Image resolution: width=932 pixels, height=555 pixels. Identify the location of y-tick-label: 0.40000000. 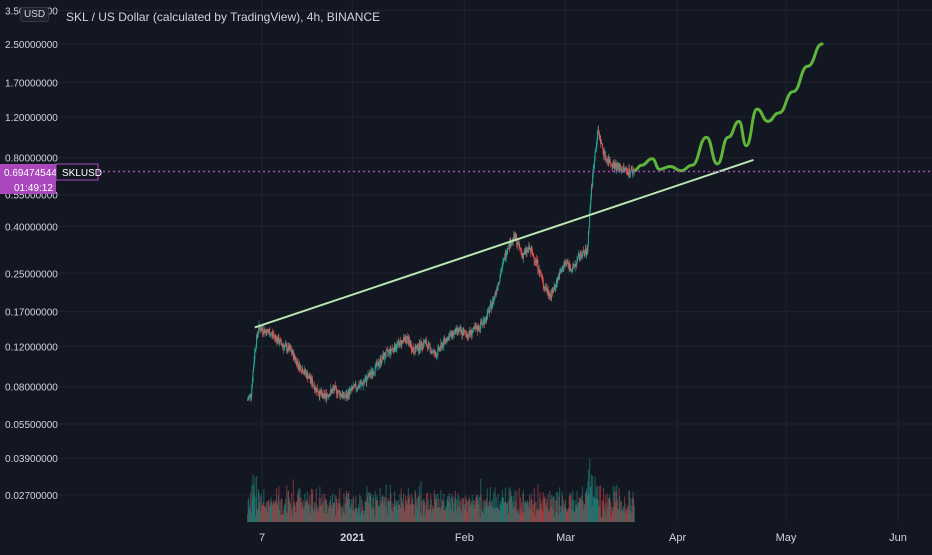
(31, 227).